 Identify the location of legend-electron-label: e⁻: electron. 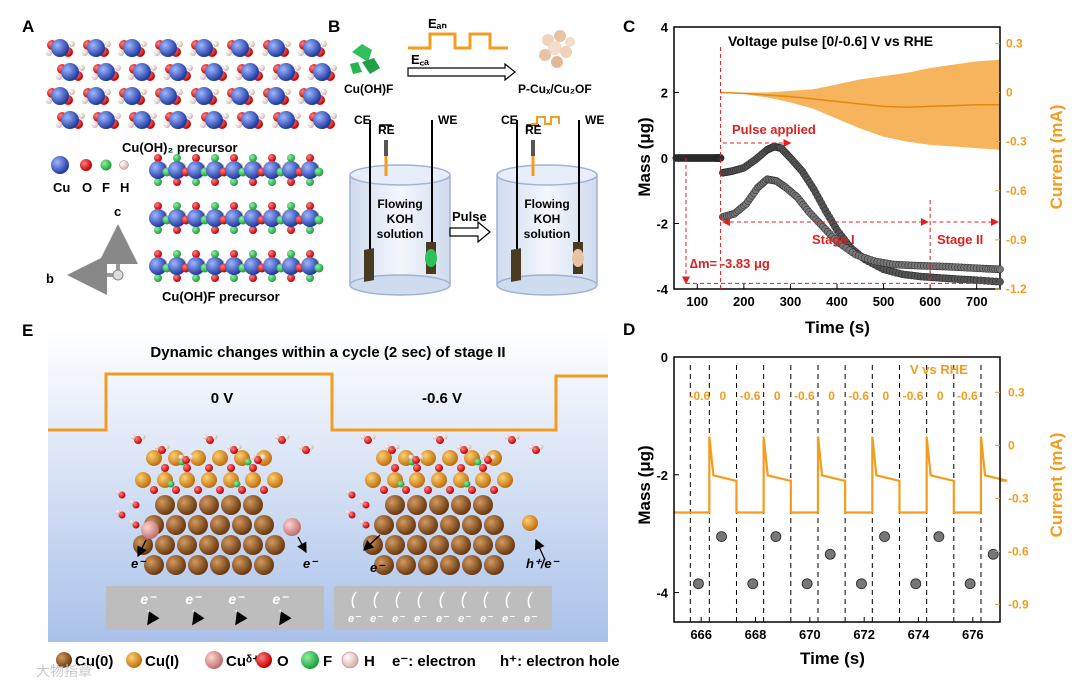
(434, 661).